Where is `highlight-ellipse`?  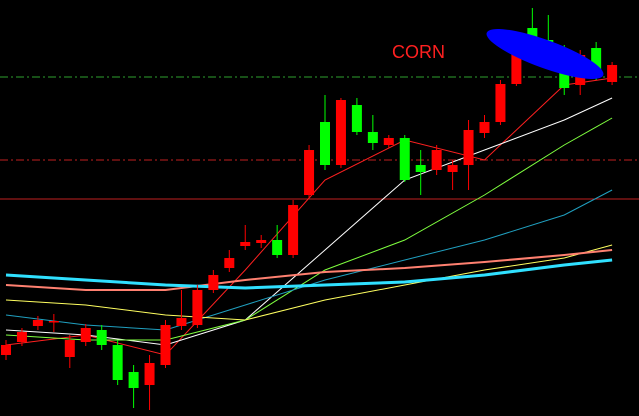
highlight-ellipse is located at coordinates (545, 54).